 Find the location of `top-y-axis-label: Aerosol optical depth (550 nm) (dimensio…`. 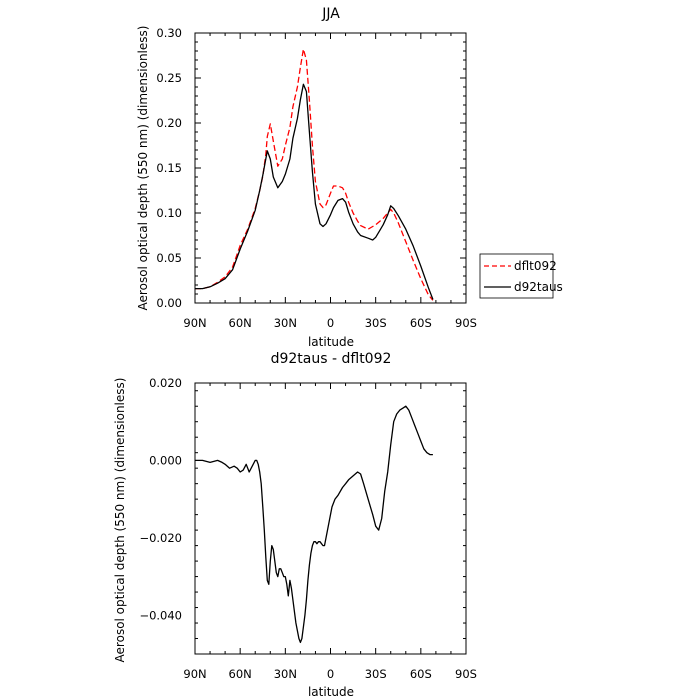

top-y-axis-label: Aerosol optical depth (550 nm) (dimensio… is located at coordinates (143, 168).